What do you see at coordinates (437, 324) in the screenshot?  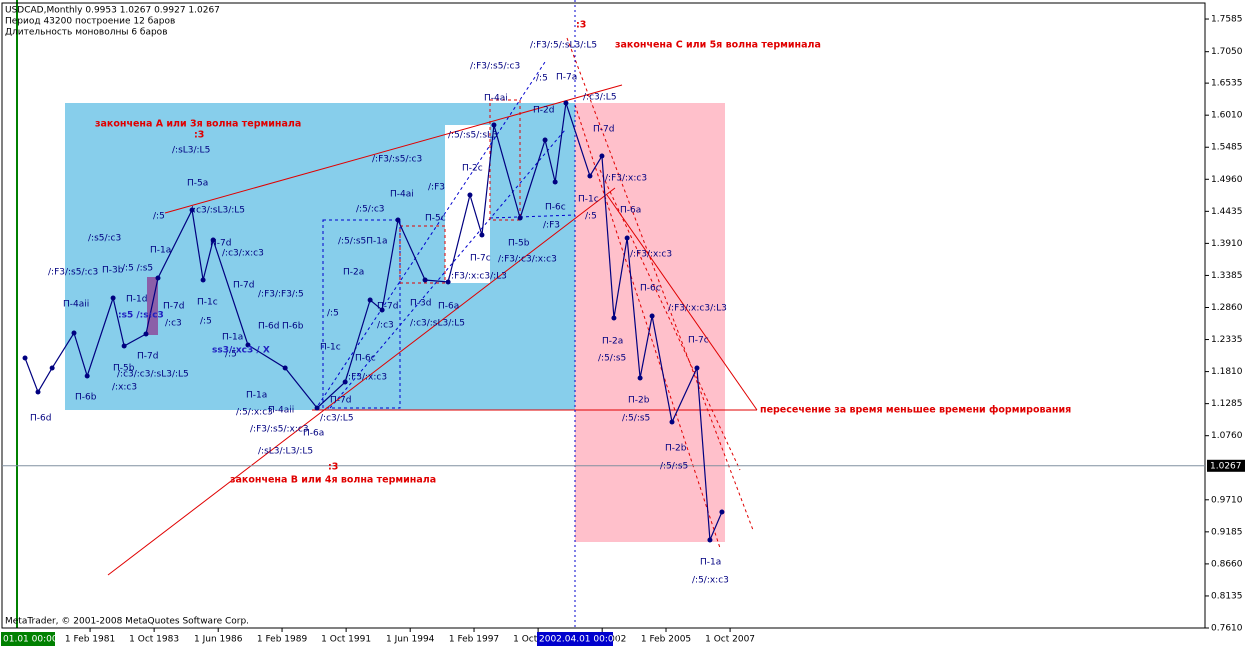 I see `wave-label: /:c3/:sL3/:L5` at bounding box center [437, 324].